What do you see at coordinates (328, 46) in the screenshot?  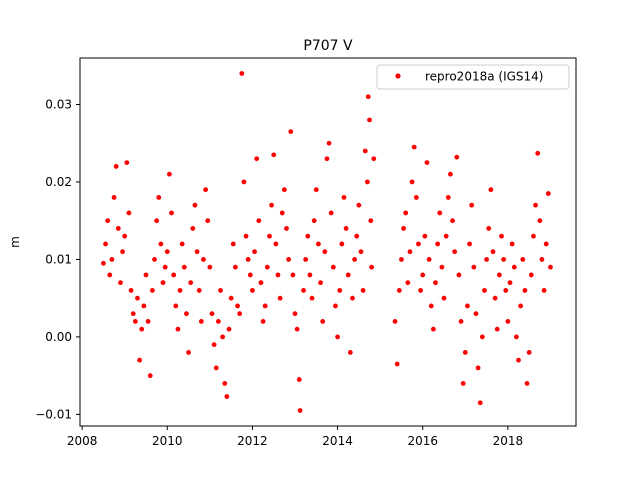 I see `chart-title: P707 V` at bounding box center [328, 46].